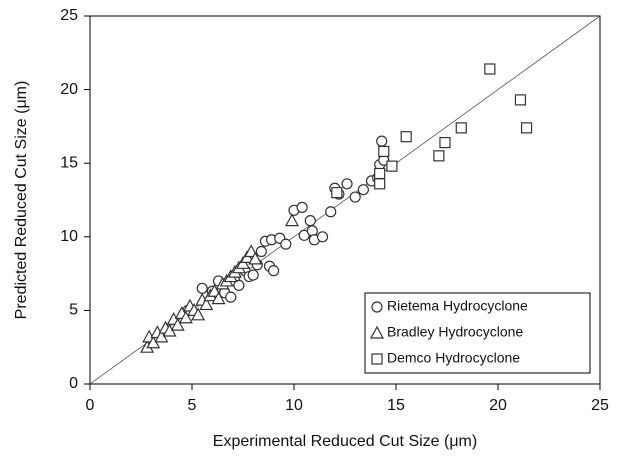  What do you see at coordinates (294, 405) in the screenshot?
I see `x-tick-label: 10` at bounding box center [294, 405].